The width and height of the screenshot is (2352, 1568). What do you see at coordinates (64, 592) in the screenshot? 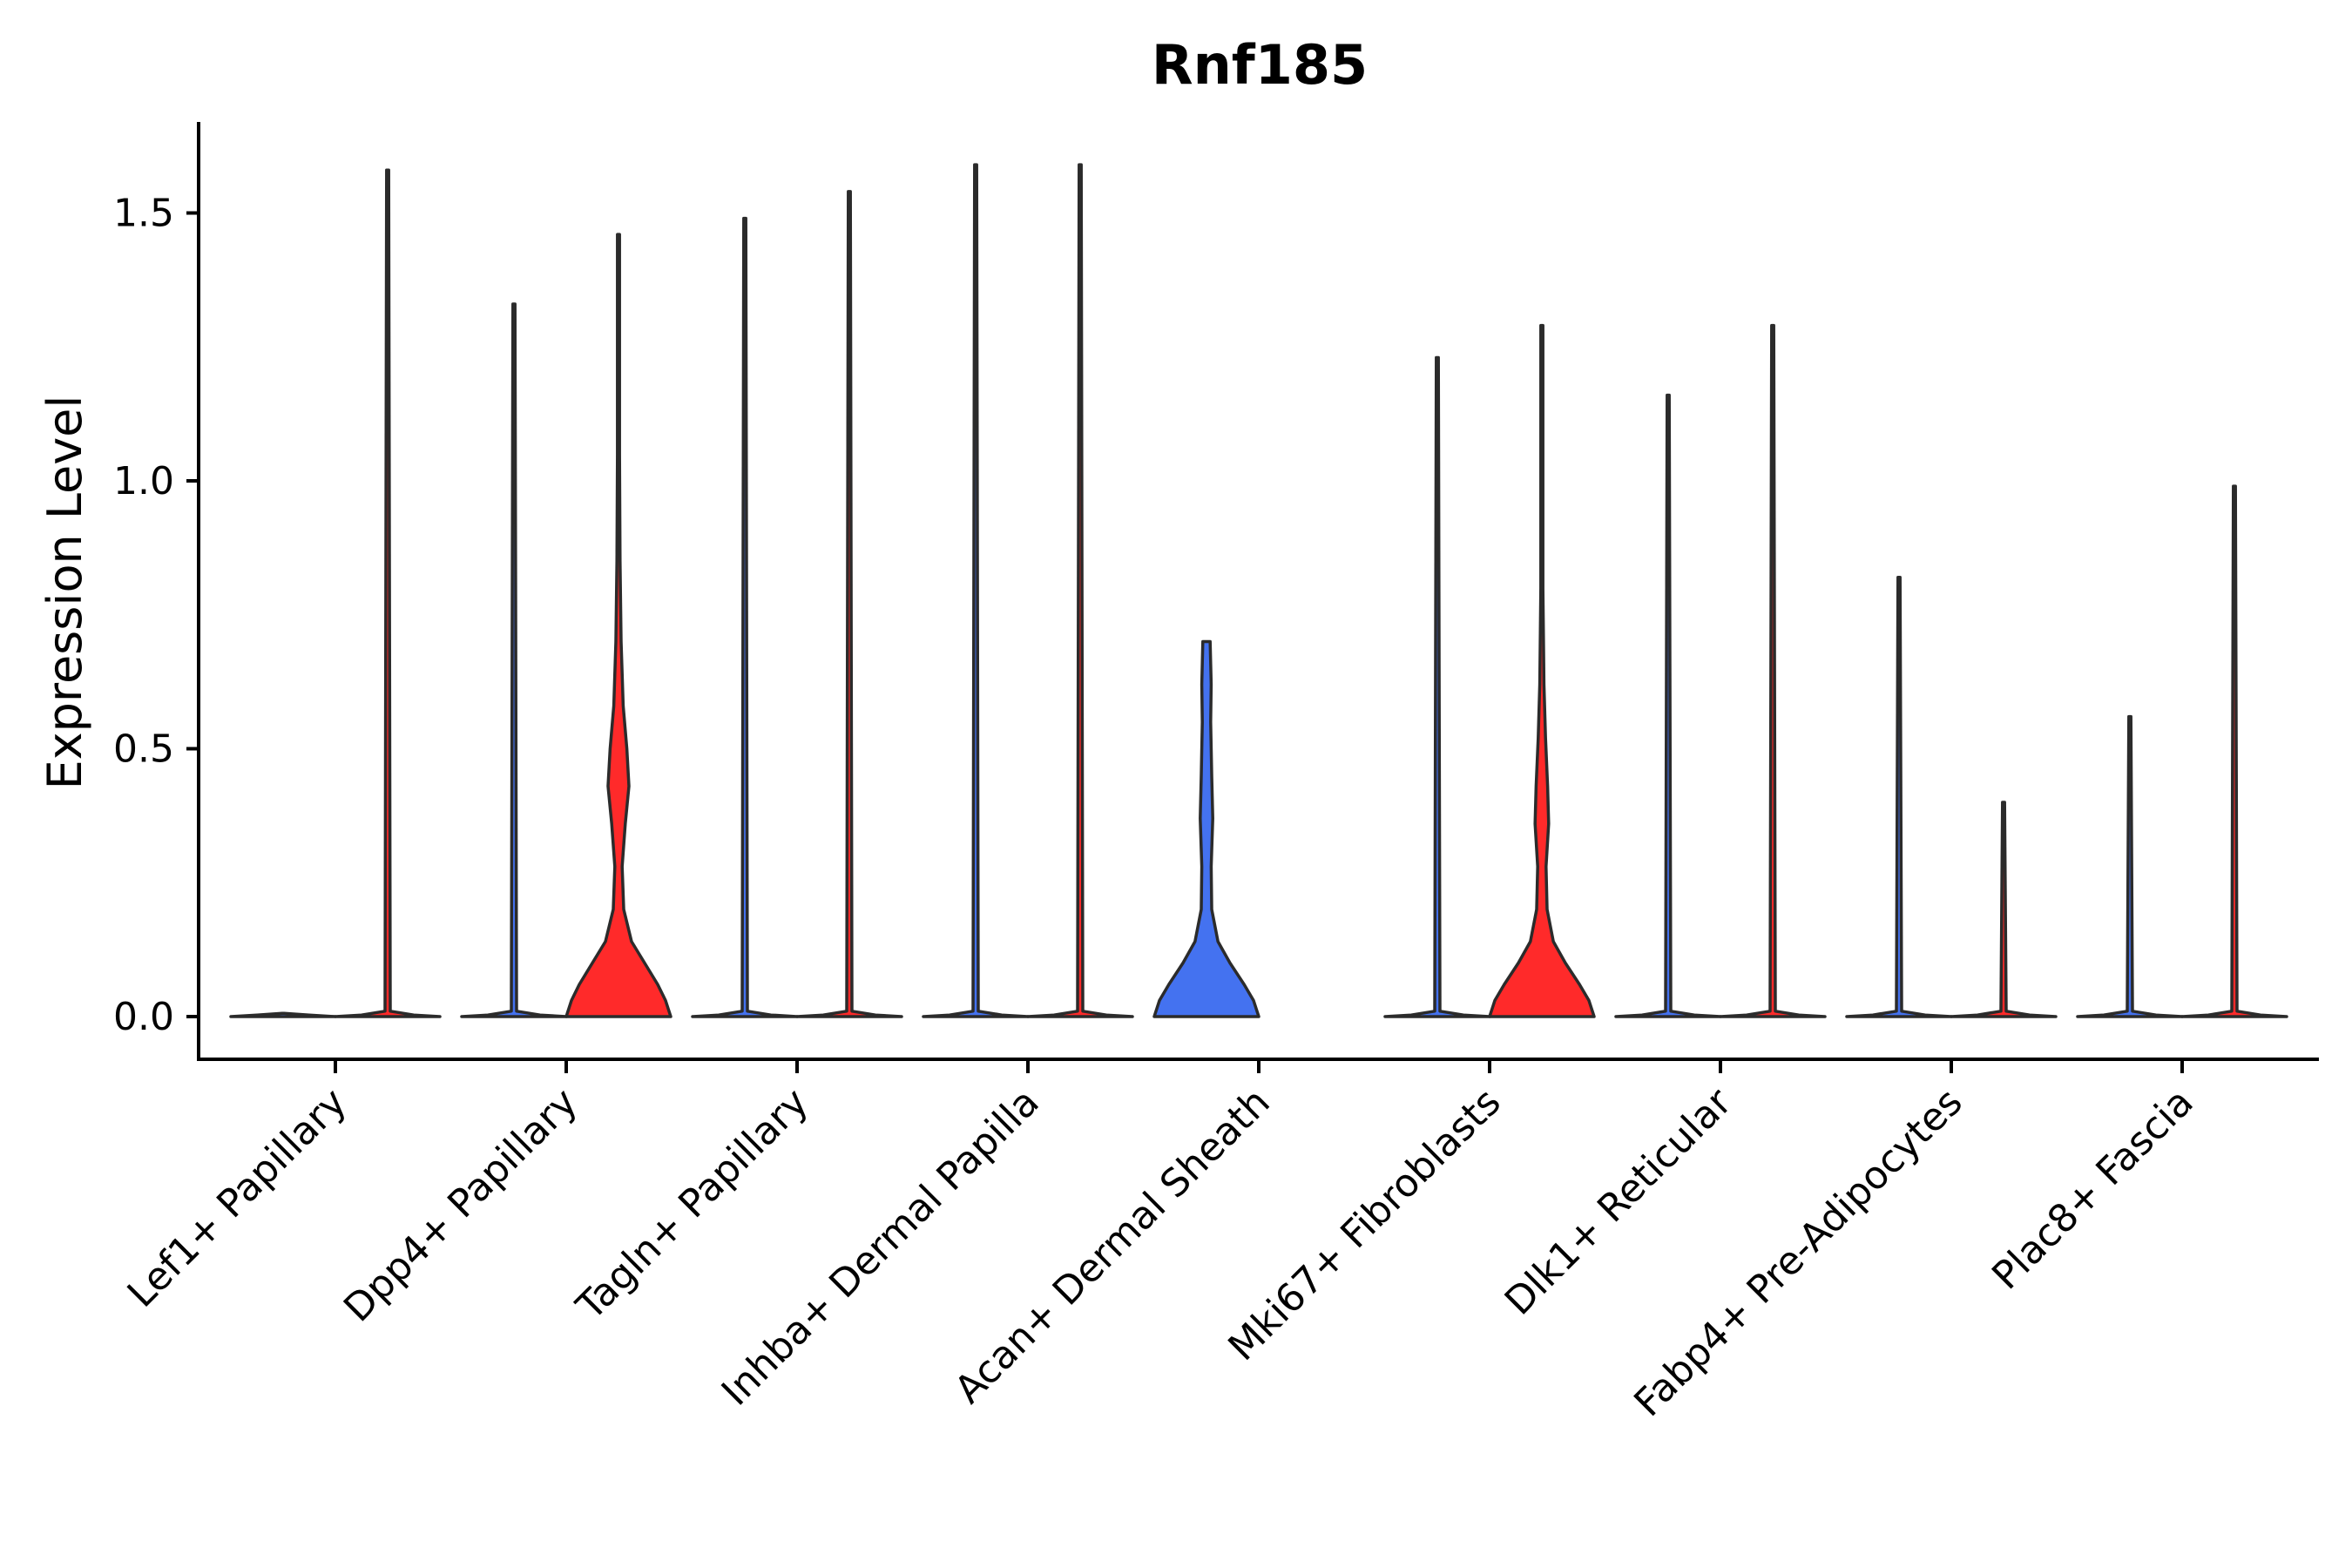
I see `y-axis-label: Expression Level` at bounding box center [64, 592].